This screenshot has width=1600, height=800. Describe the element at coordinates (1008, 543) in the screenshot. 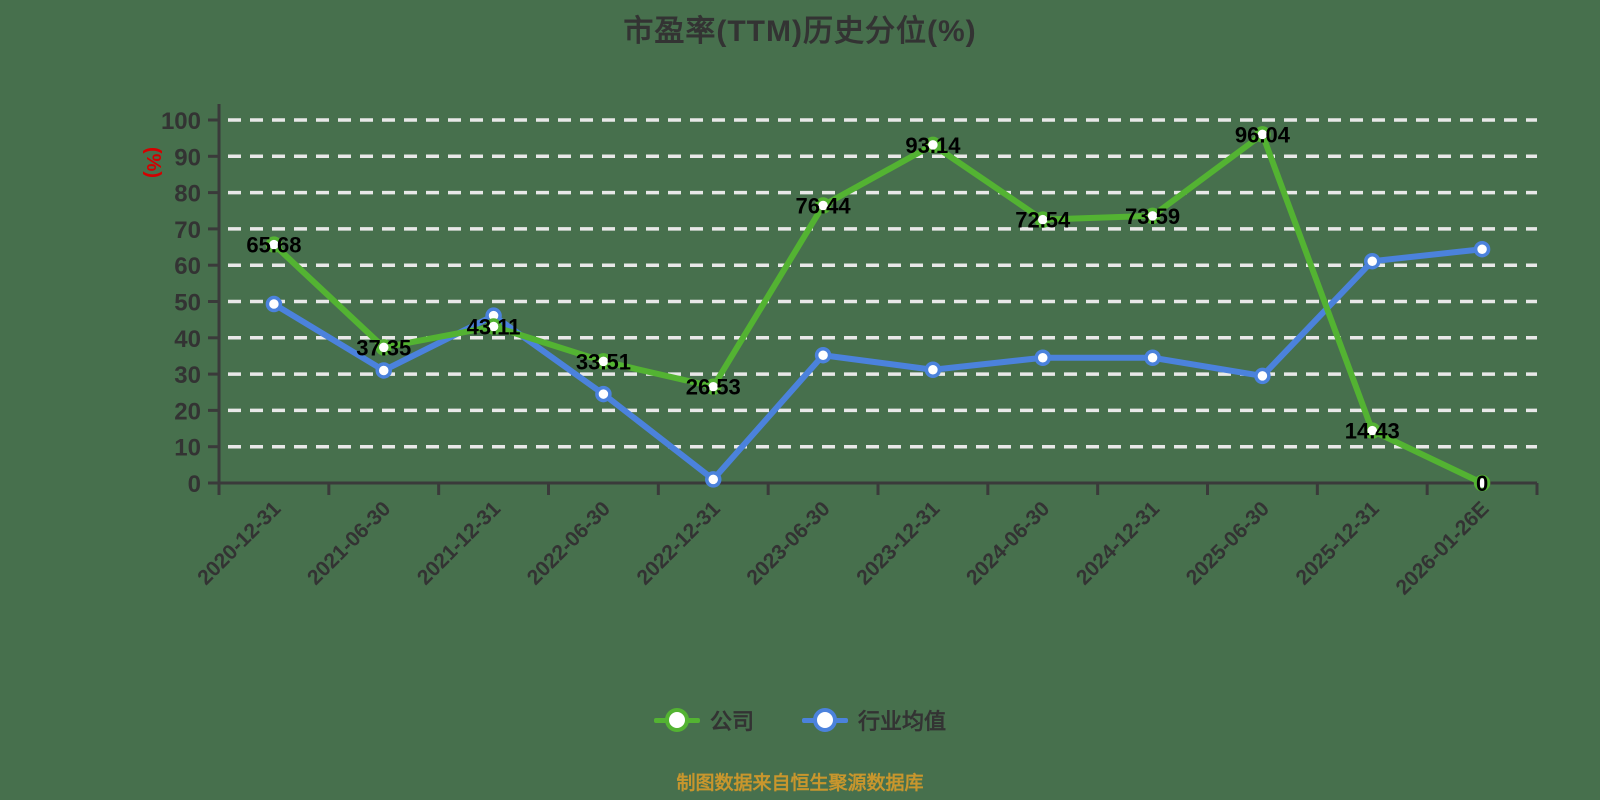

I see `x-tick-label: 2024-06-30` at that location.